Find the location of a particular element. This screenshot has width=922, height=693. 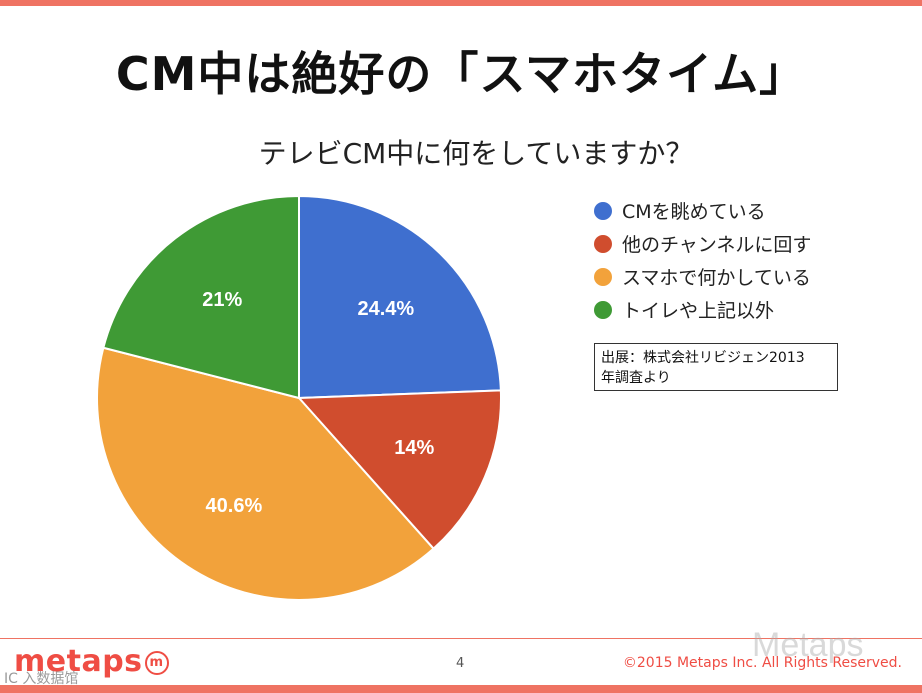

copyright: ©2015 Metaps Inc. All Rights Reserved. is located at coordinates (762, 663).